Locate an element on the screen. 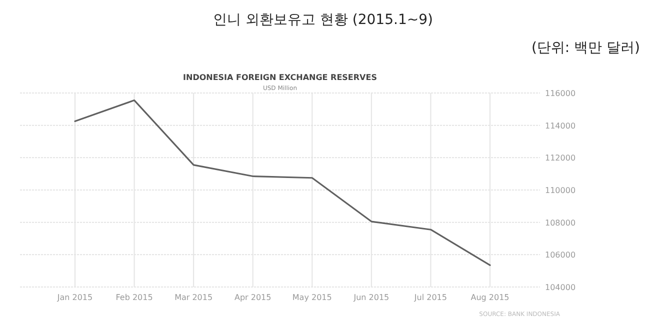 Image resolution: width=647 pixels, height=325 pixels. y-tick-label: 108000 is located at coordinates (560, 223).